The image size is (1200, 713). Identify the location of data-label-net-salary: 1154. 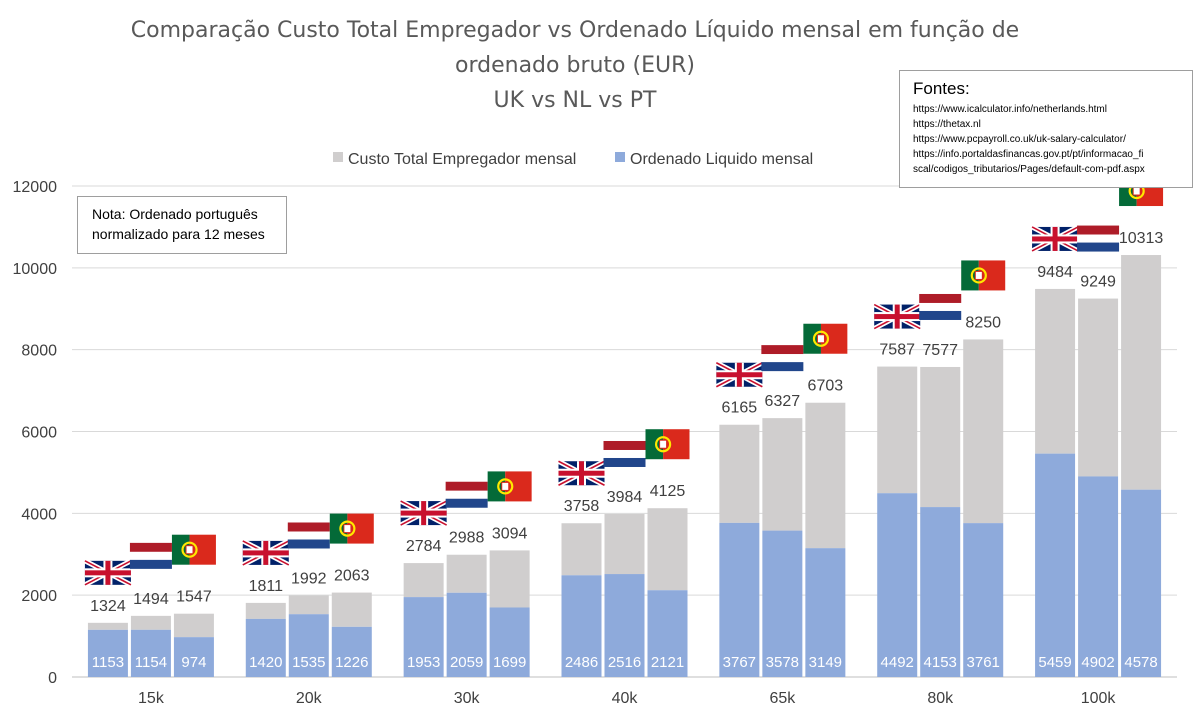
(151, 662).